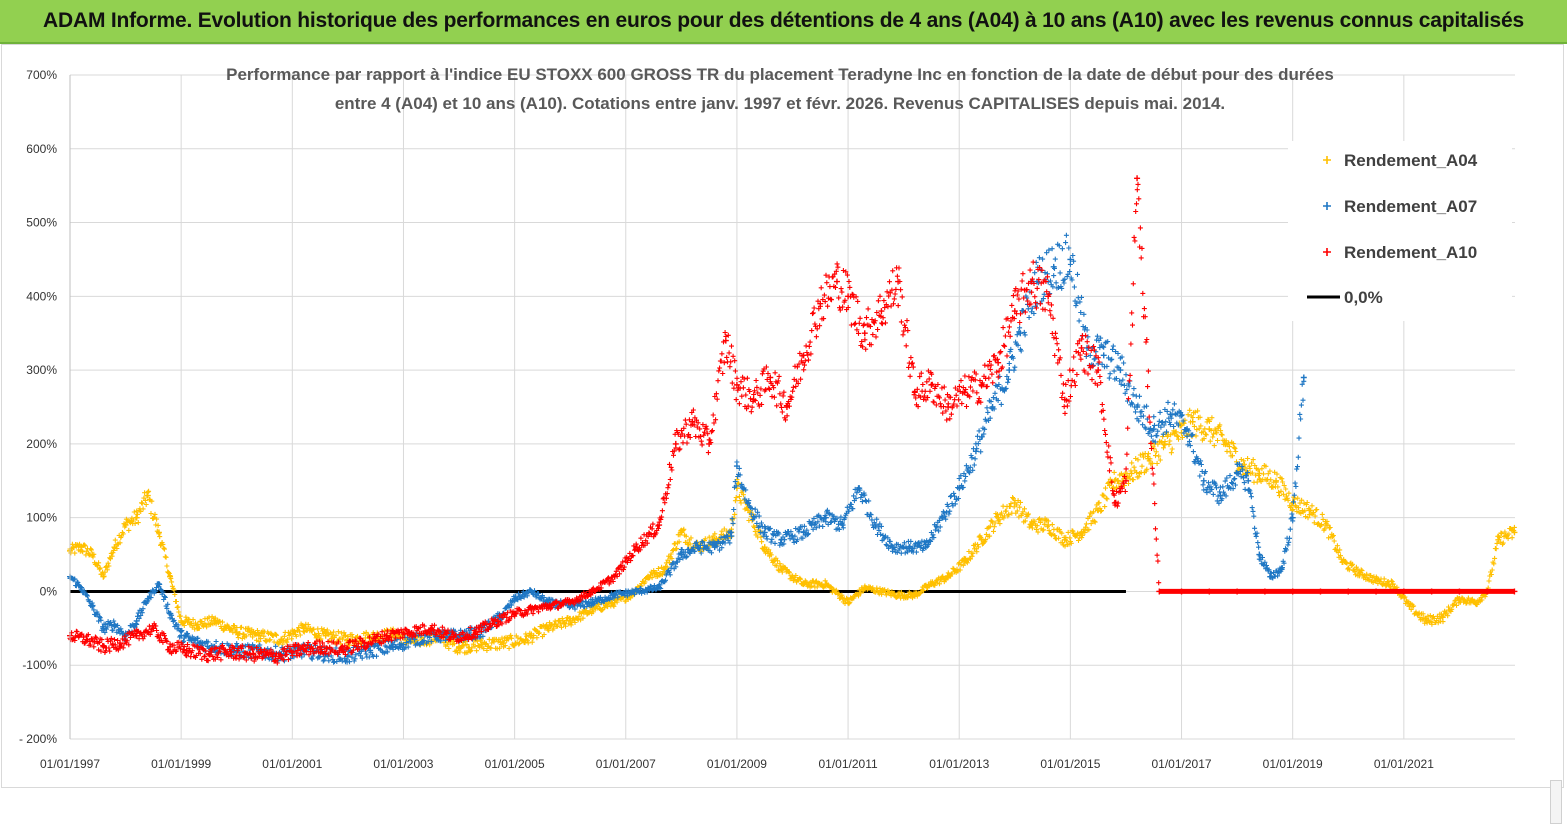  I want to click on x-tick-label: 01/01/2019, so click(1293, 764).